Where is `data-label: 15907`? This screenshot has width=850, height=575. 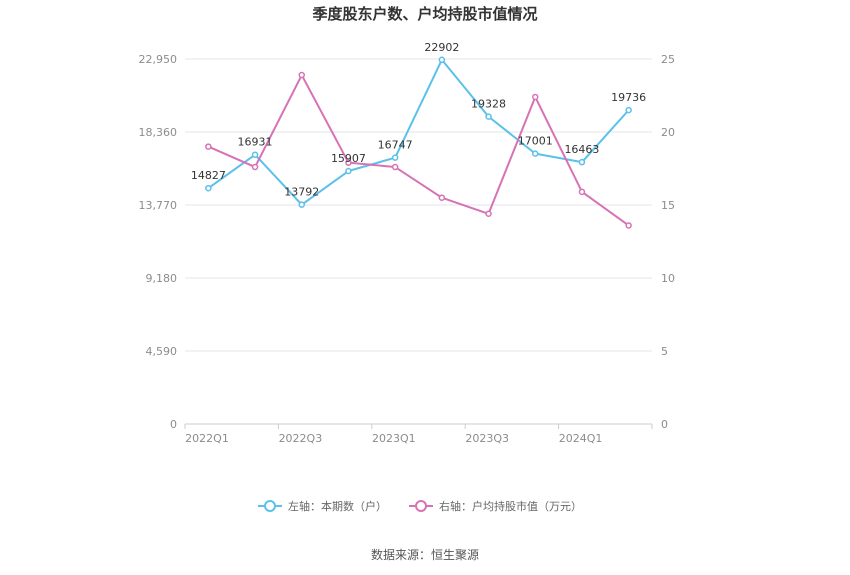
data-label: 15907 is located at coordinates (348, 158).